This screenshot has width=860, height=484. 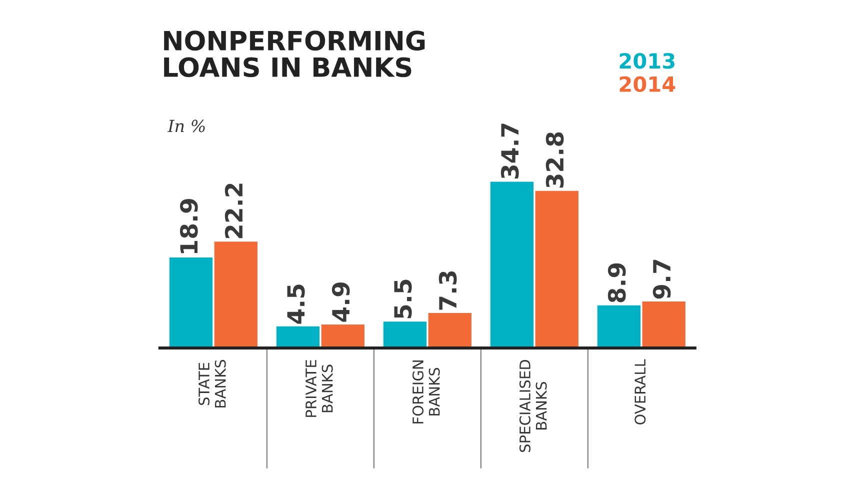 What do you see at coordinates (426, 392) in the screenshot?
I see `x-tick-label: FOREIGN BANKS` at bounding box center [426, 392].